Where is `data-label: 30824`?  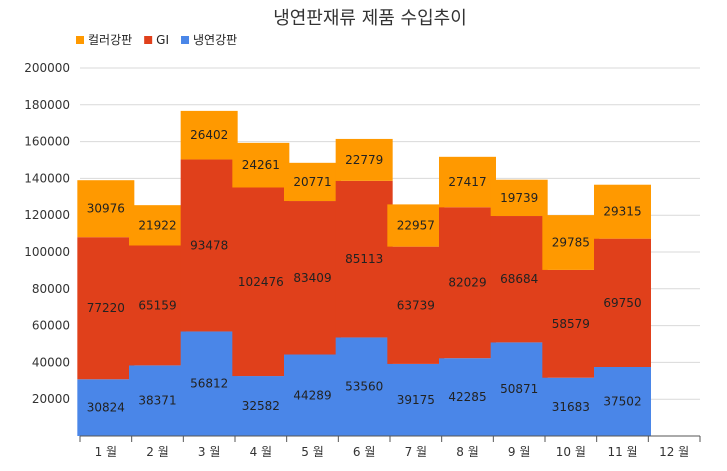
data-label: 30824 is located at coordinates (106, 408).